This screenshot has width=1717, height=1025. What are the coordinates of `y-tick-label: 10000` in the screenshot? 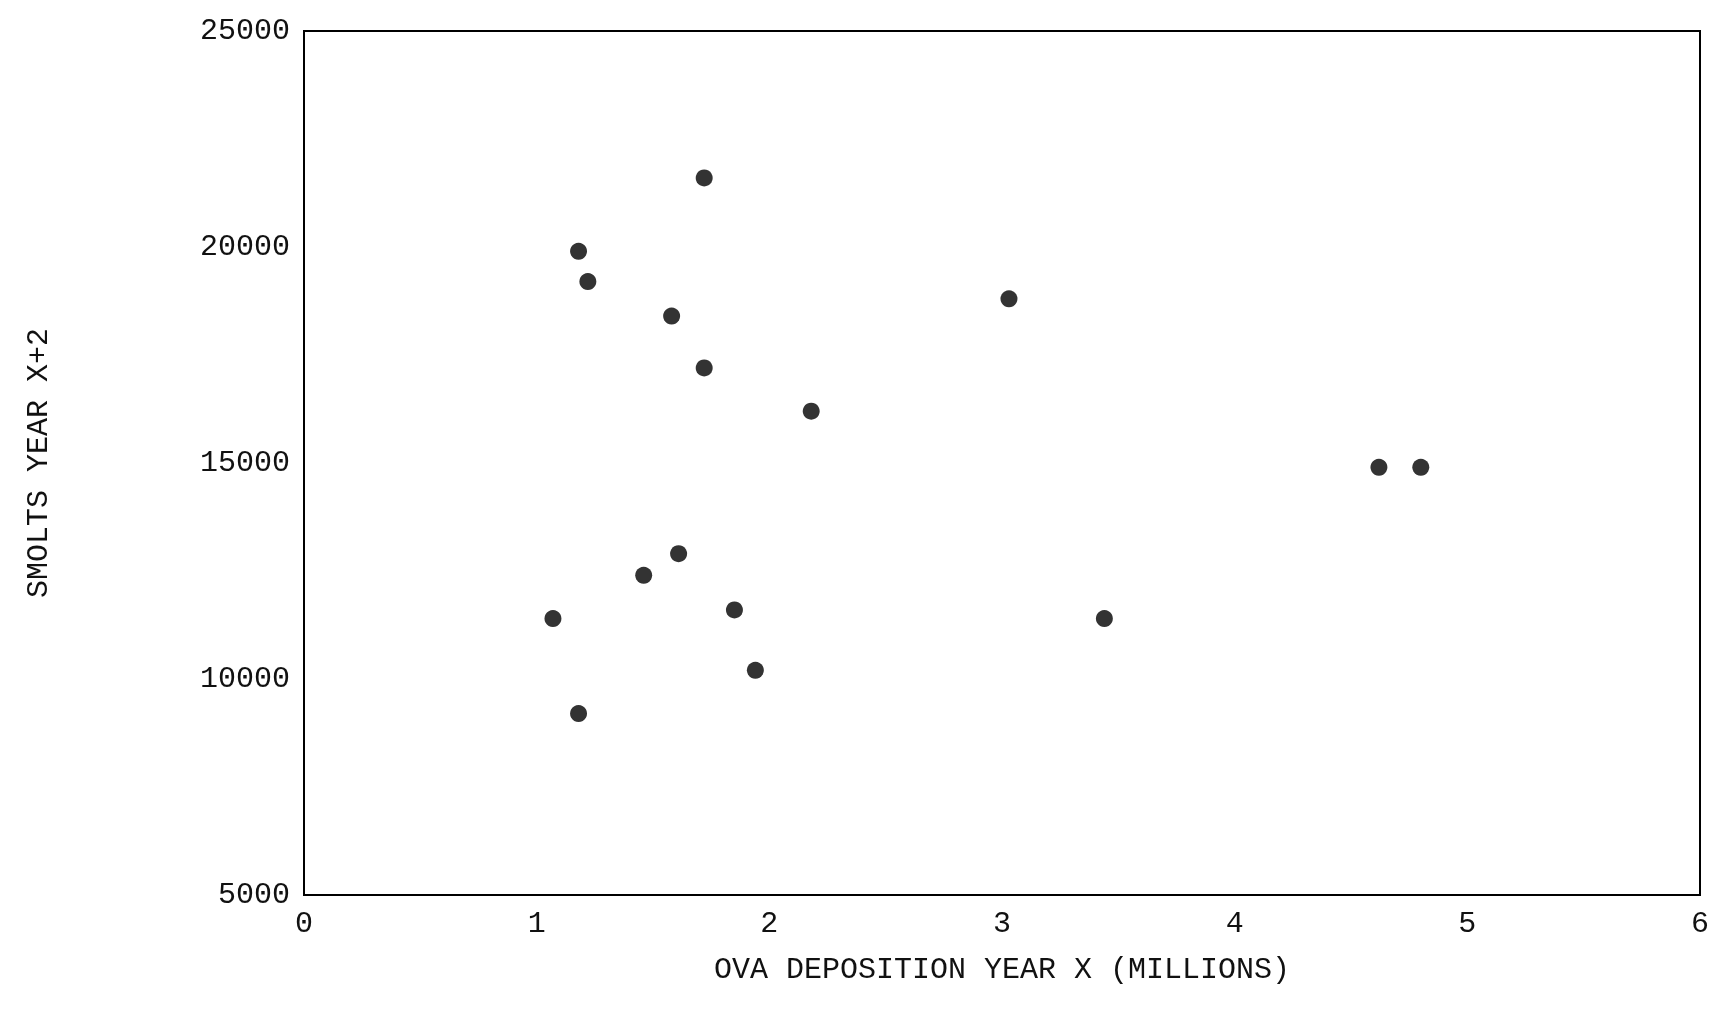 It's located at (244, 679).